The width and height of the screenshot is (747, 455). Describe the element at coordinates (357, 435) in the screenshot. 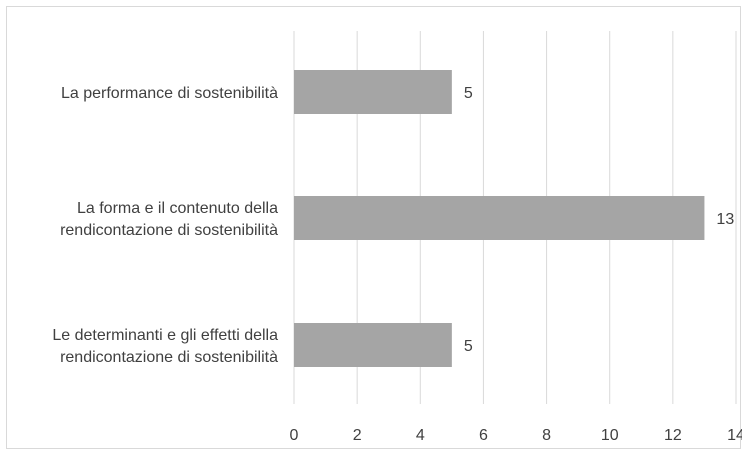

I see `x-tick-label: 2` at that location.